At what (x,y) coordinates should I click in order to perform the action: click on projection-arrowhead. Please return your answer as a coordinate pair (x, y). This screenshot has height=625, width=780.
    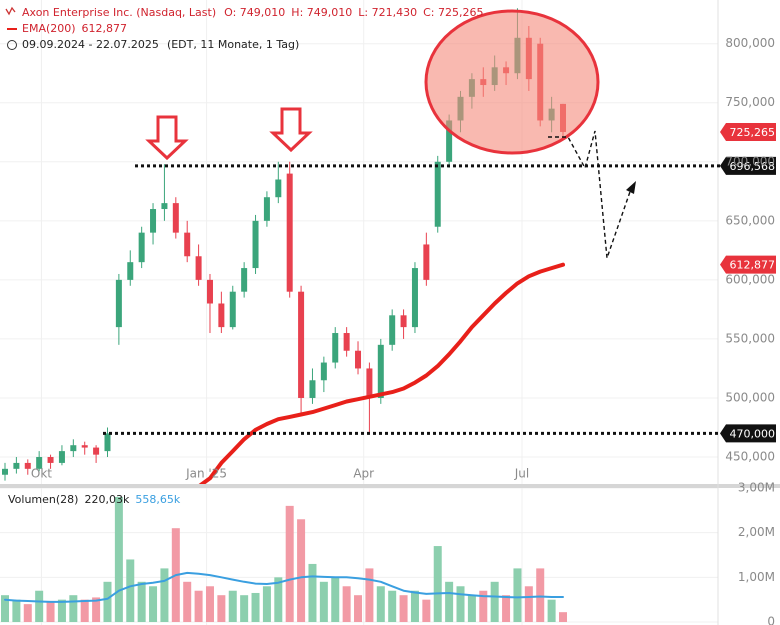
    Looking at the image, I should click on (631, 187).